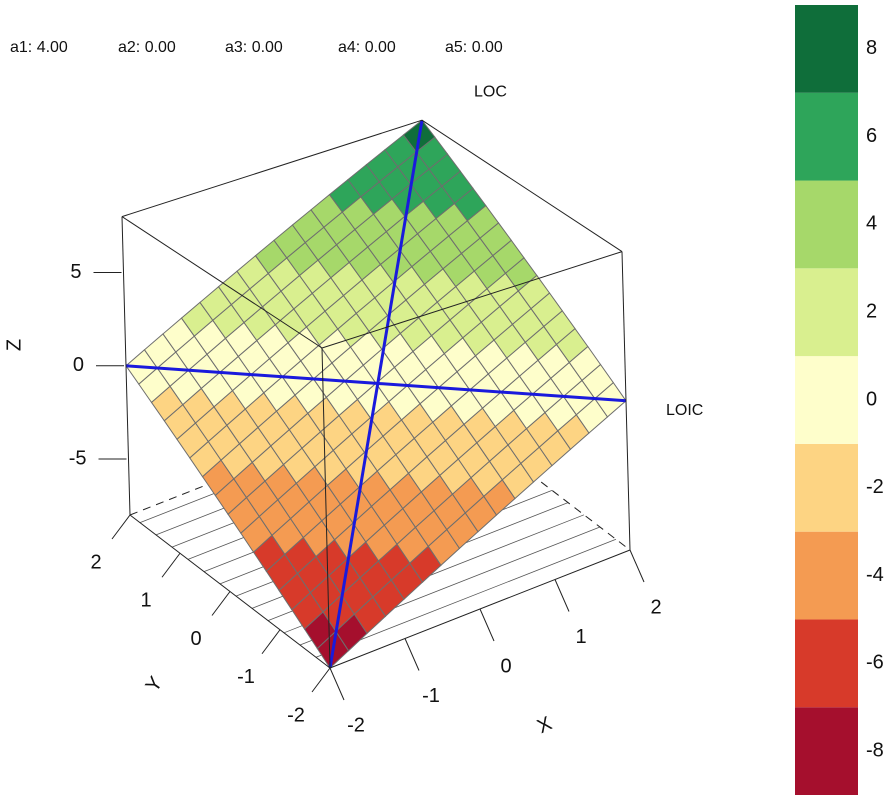 The height and width of the screenshot is (809, 893). I want to click on colorbar-tick-label: -2, so click(875, 487).